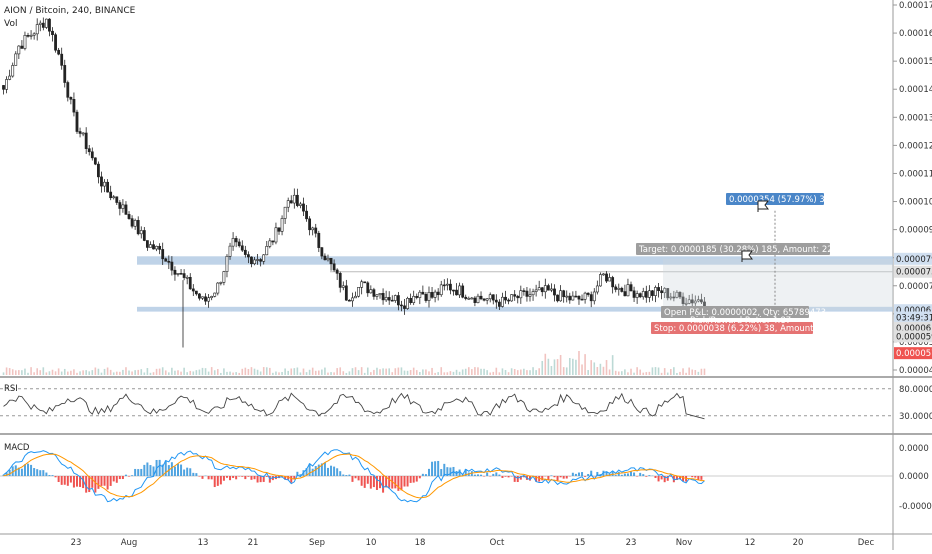 The height and width of the screenshot is (554, 932). What do you see at coordinates (915, 287) in the screenshot?
I see `axis-label: 0.0000700` at bounding box center [915, 287].